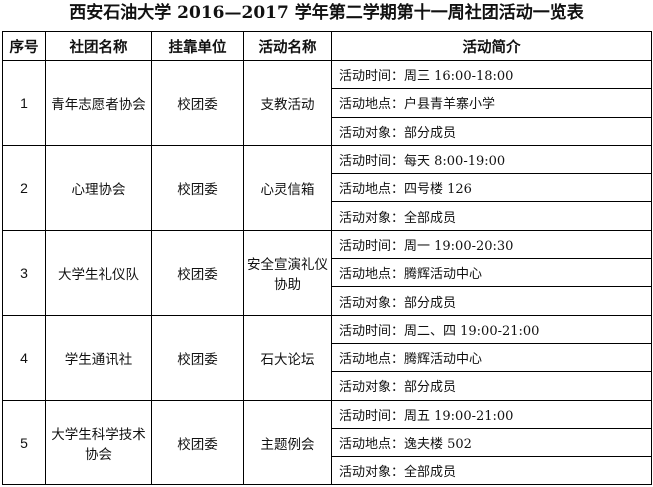  What do you see at coordinates (24, 272) in the screenshot?
I see `row-number: 3` at bounding box center [24, 272].